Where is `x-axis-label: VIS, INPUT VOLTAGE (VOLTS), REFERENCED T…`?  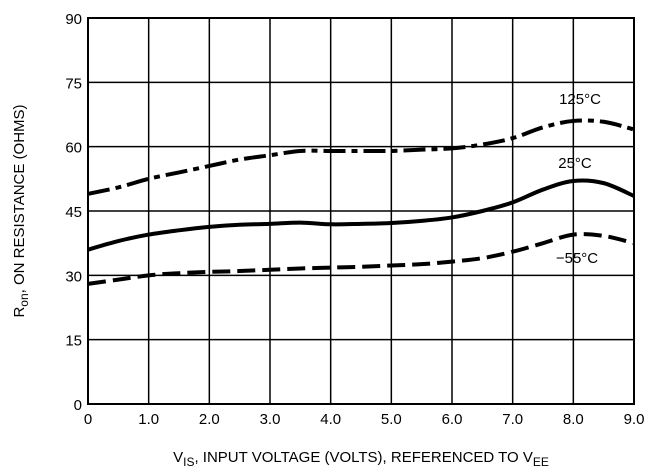
x-axis-label: VIS, INPUT VOLTAGE (VOLTS), REFERENCED T… is located at coordinates (361, 459).